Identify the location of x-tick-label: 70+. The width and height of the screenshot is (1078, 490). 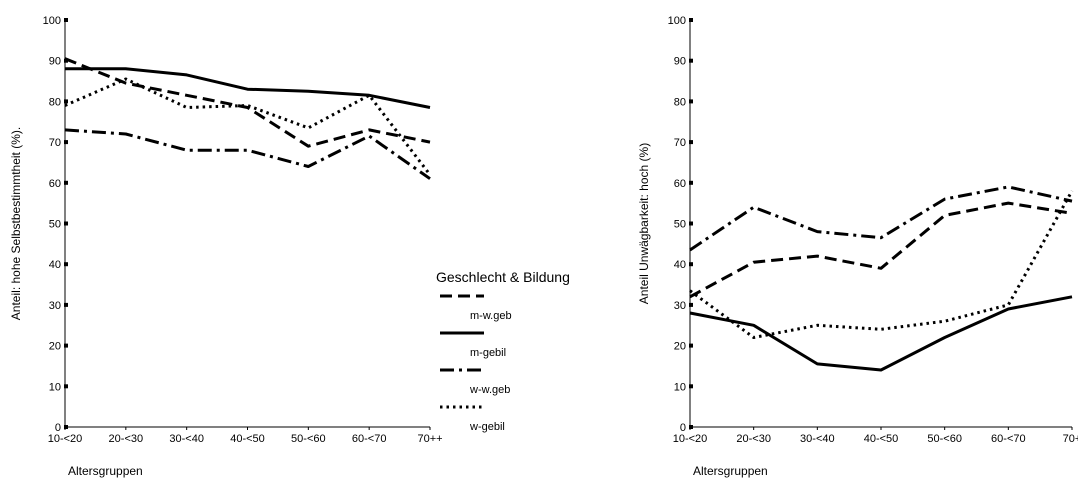
(1070, 439).